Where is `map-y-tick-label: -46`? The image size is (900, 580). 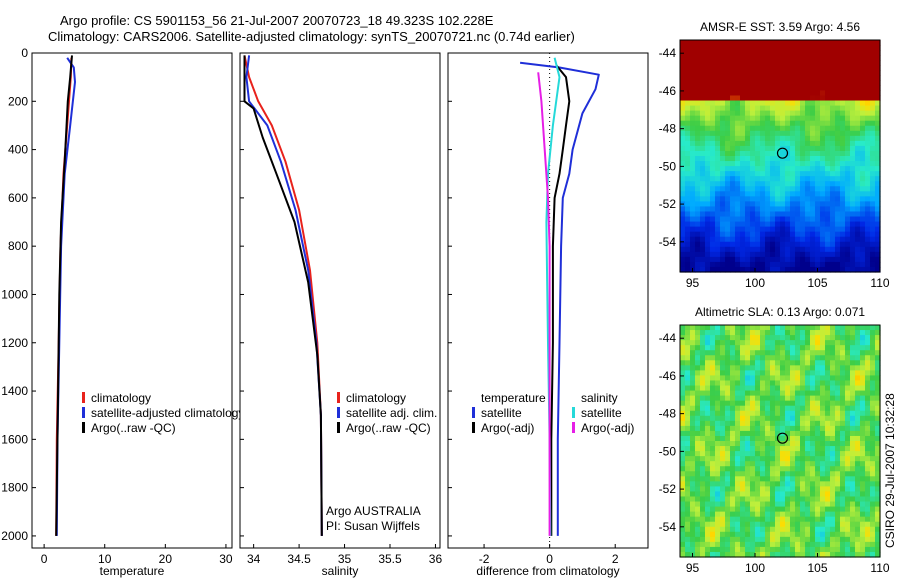
map-y-tick-label: -46 is located at coordinates (668, 91).